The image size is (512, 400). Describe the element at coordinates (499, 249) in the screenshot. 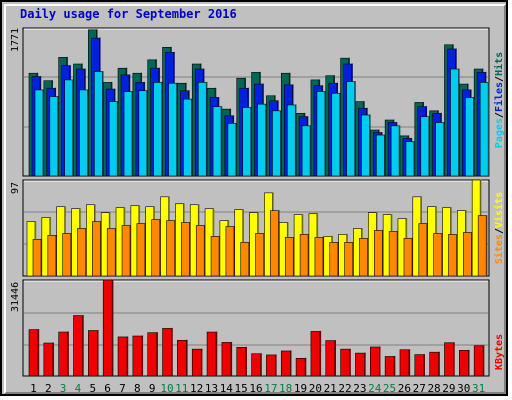

I see `legend-sites: Sites` at that location.